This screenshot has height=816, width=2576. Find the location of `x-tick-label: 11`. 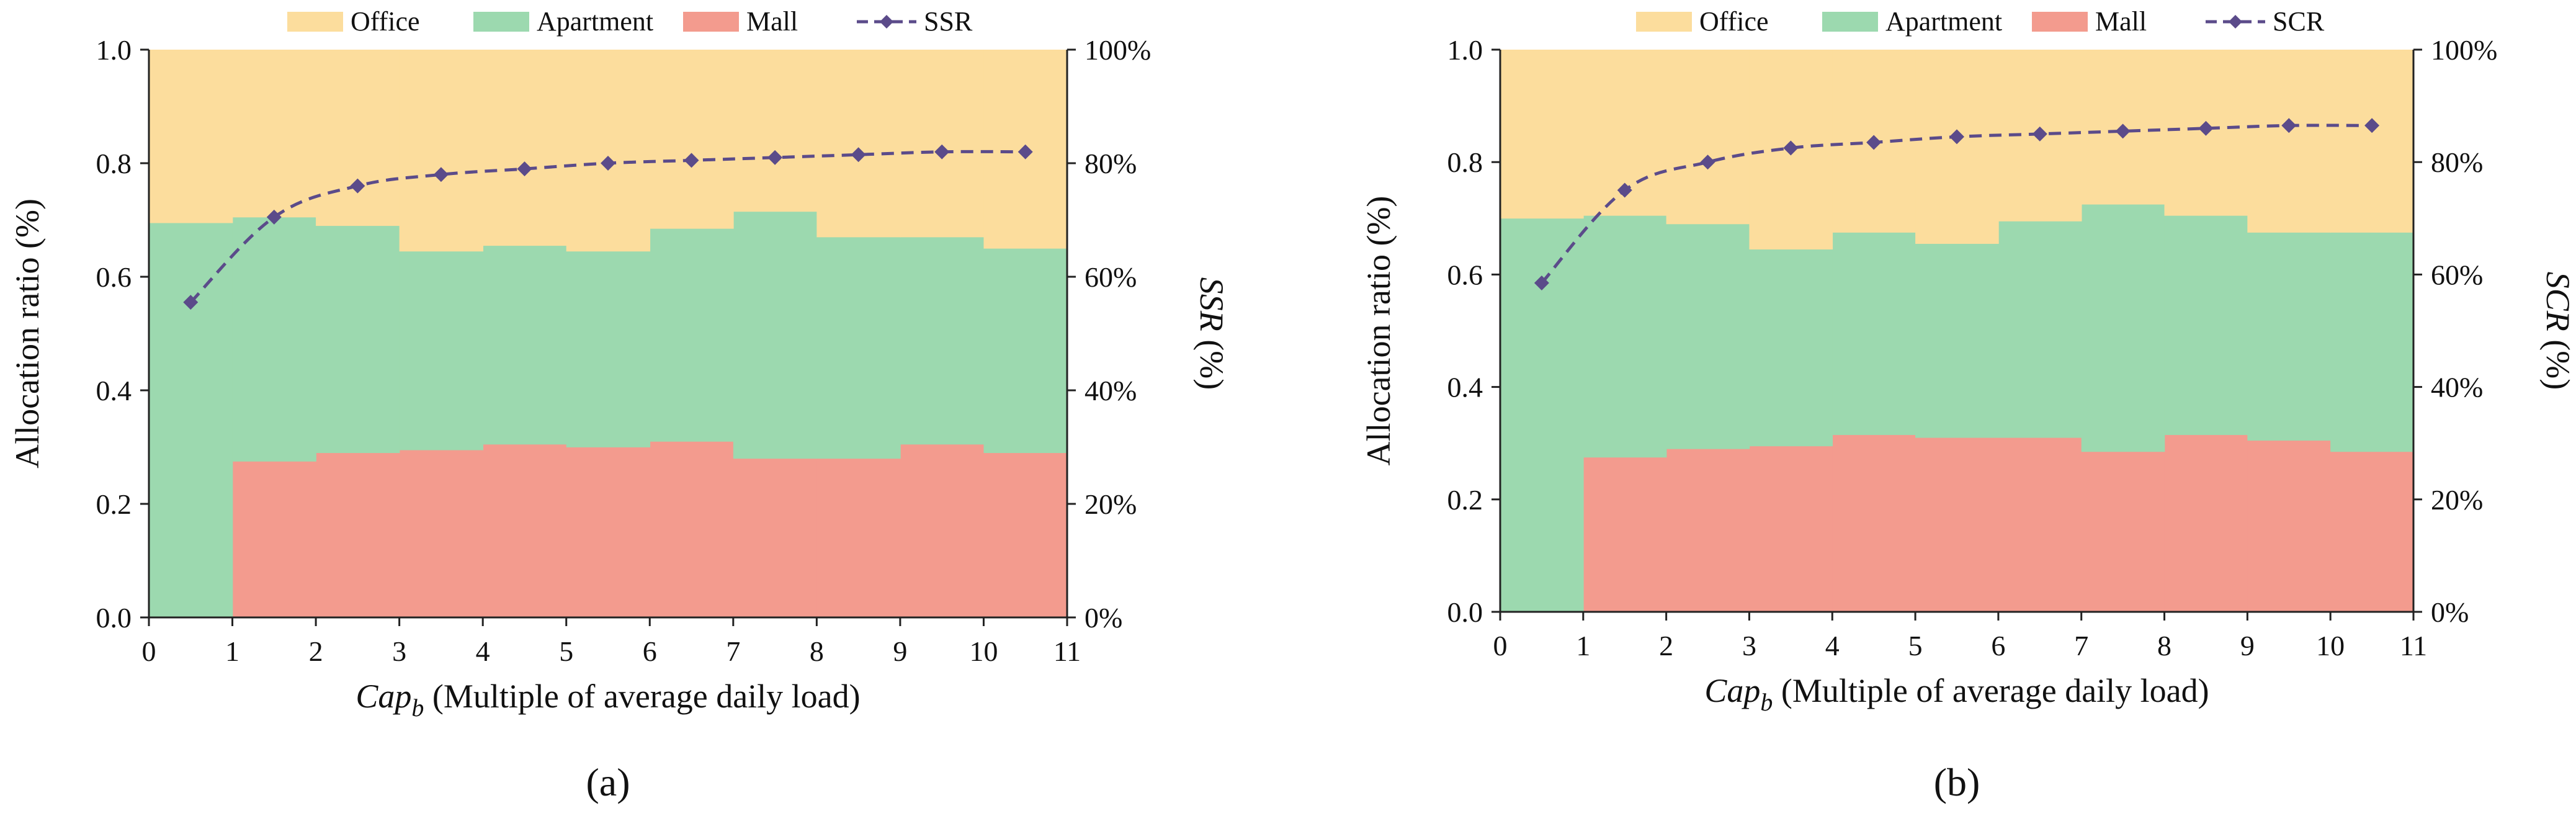

x-tick-label: 11 is located at coordinates (1067, 651).